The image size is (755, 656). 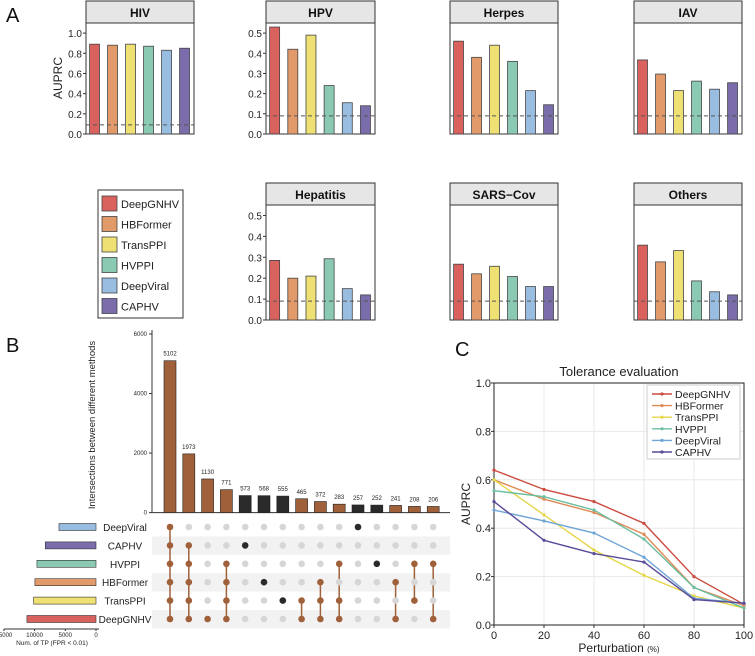 What do you see at coordinates (644, 636) in the screenshot?
I see `x-tick-label: 60` at bounding box center [644, 636].